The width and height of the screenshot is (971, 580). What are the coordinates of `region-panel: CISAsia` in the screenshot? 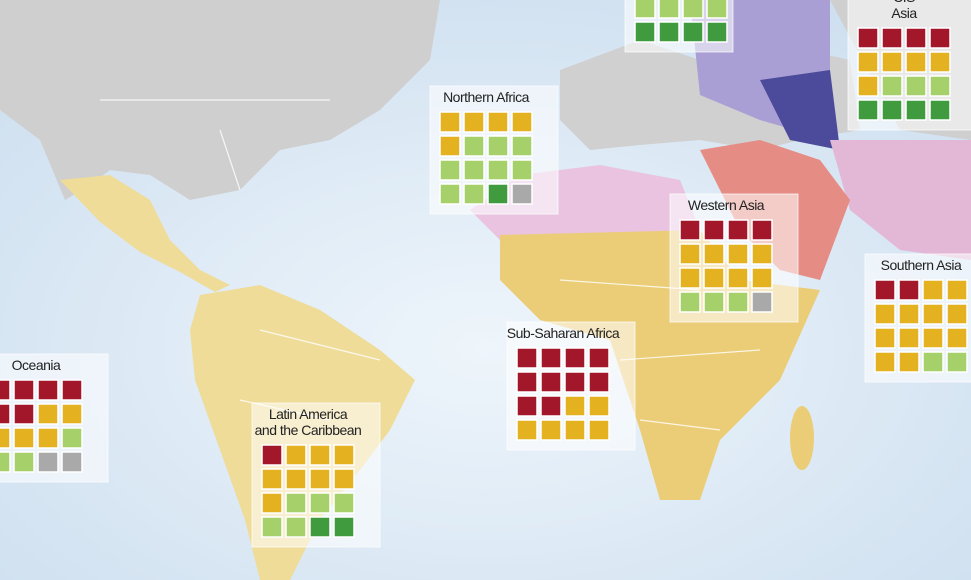 It's located at (909, 65).